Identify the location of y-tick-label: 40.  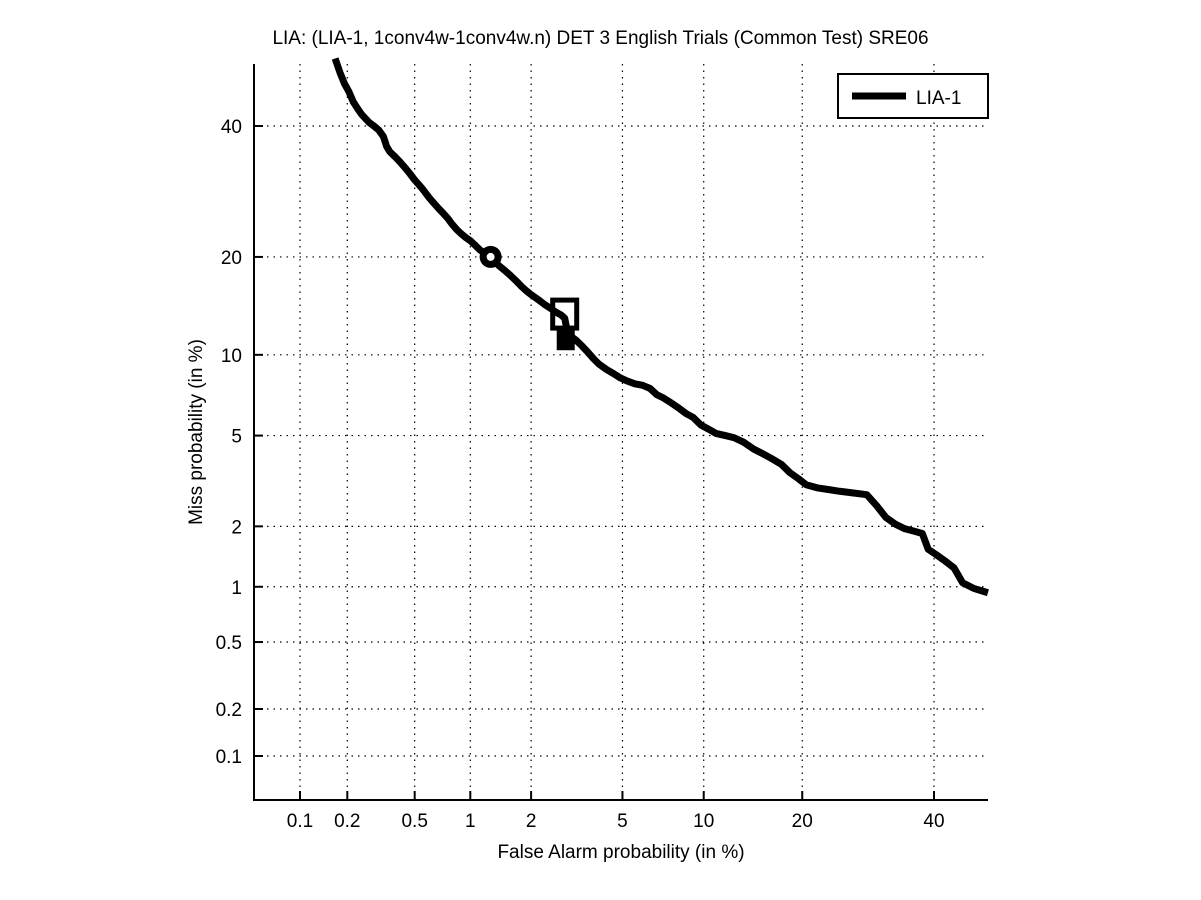
(231, 127).